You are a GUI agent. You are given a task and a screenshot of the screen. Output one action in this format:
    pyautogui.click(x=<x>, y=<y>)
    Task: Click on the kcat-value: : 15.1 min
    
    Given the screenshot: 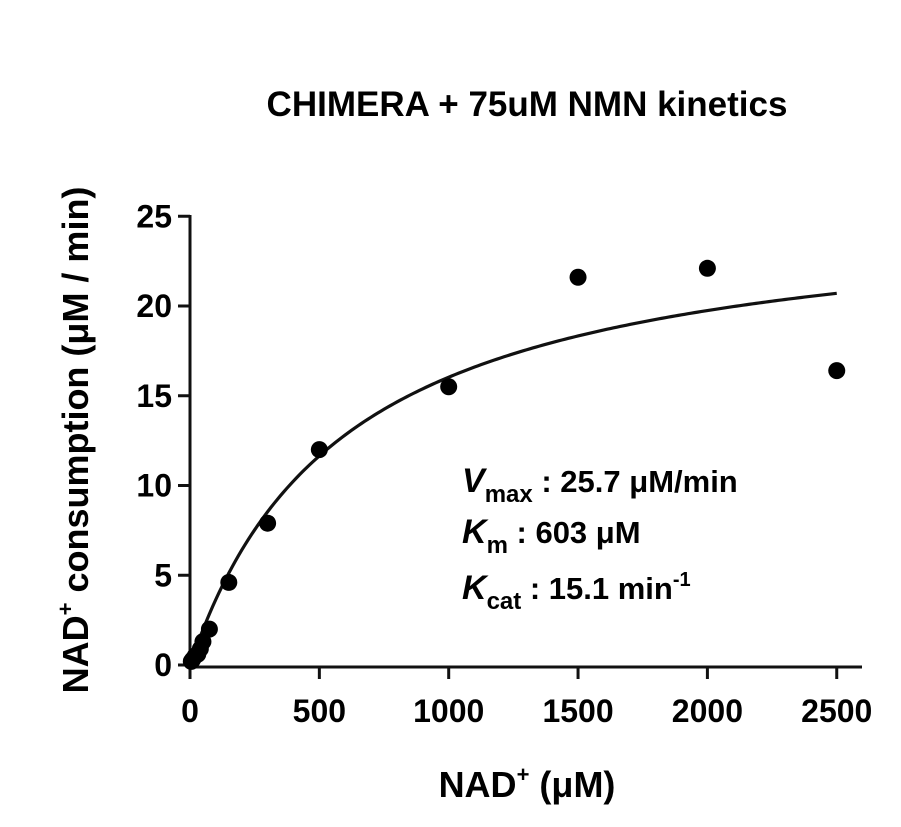 What is the action you would take?
    pyautogui.click(x=597, y=588)
    